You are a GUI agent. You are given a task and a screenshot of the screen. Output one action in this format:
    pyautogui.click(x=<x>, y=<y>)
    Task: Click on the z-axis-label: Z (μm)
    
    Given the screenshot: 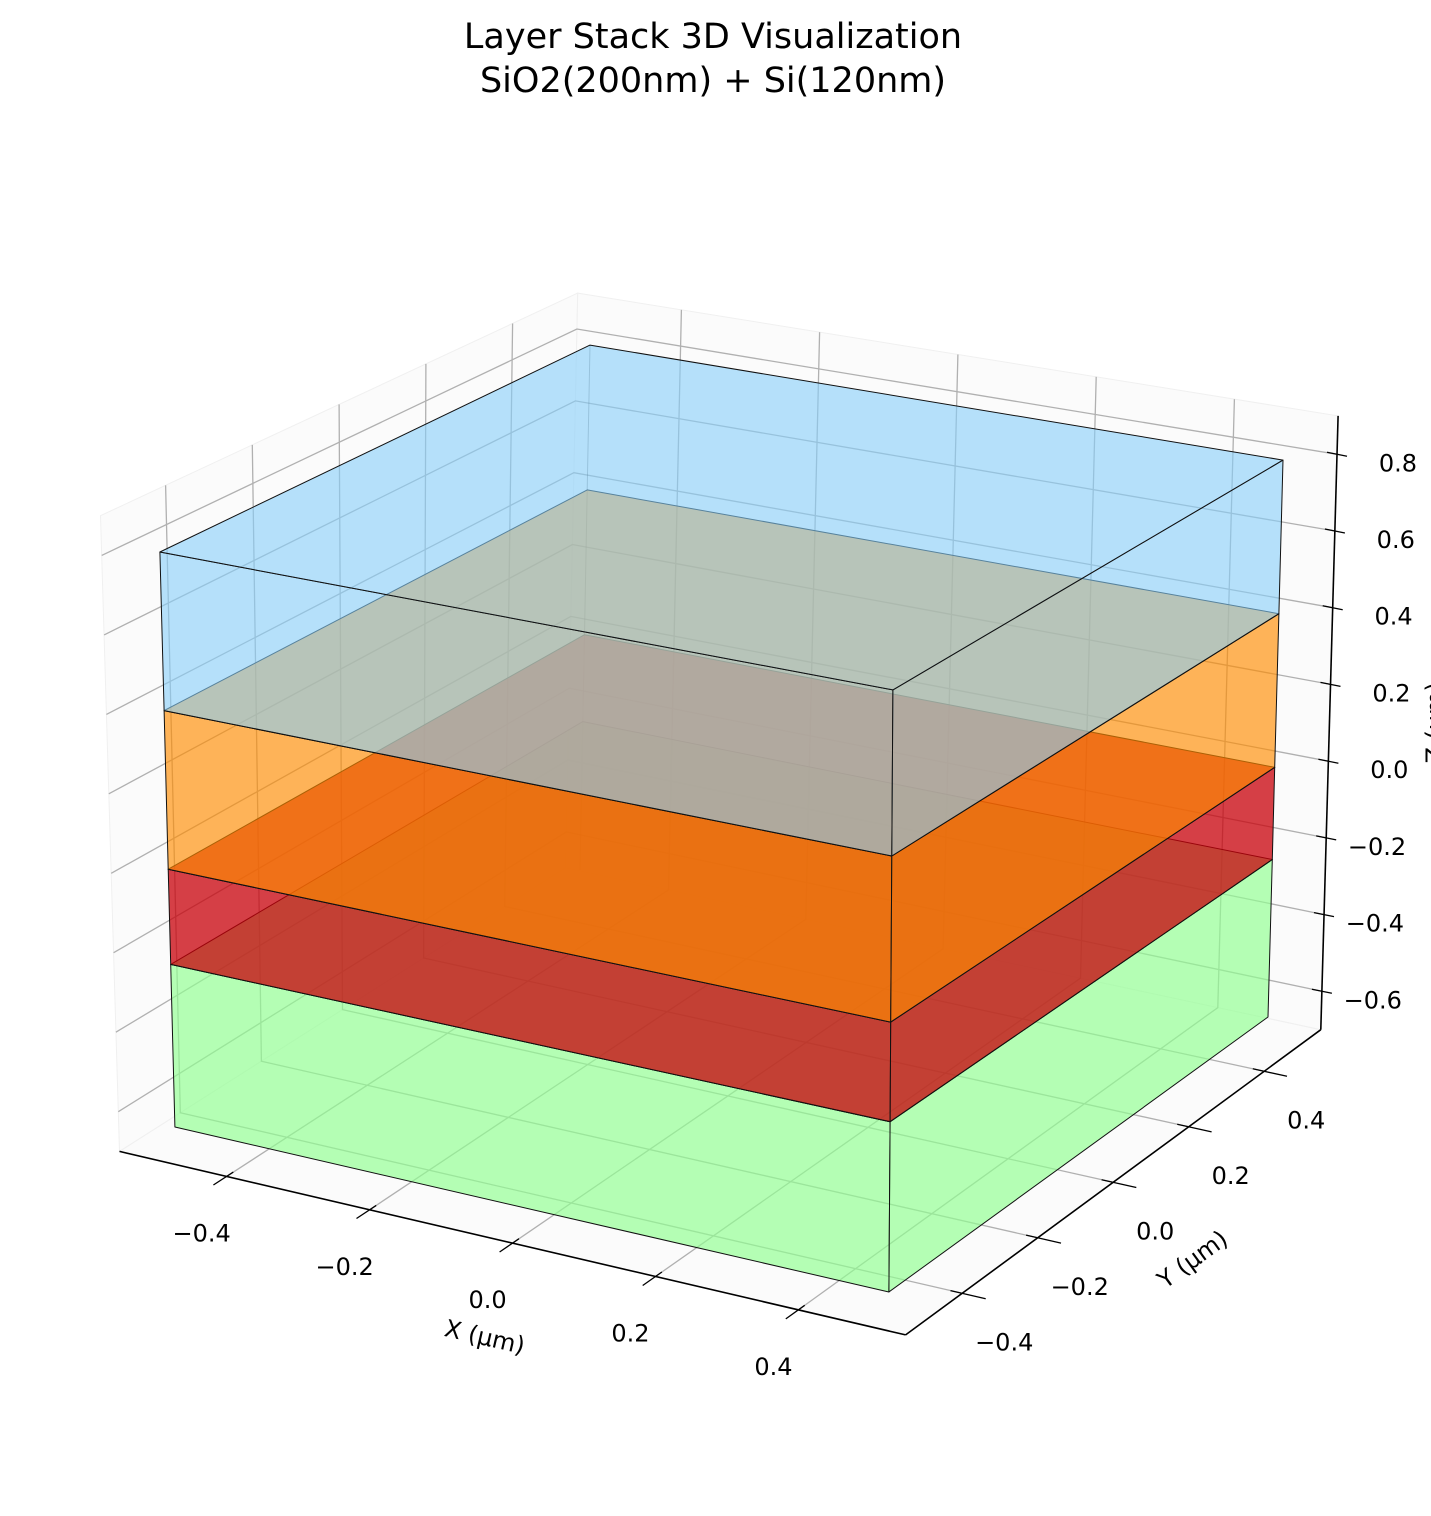 What is the action you would take?
    pyautogui.click(x=1426, y=722)
    